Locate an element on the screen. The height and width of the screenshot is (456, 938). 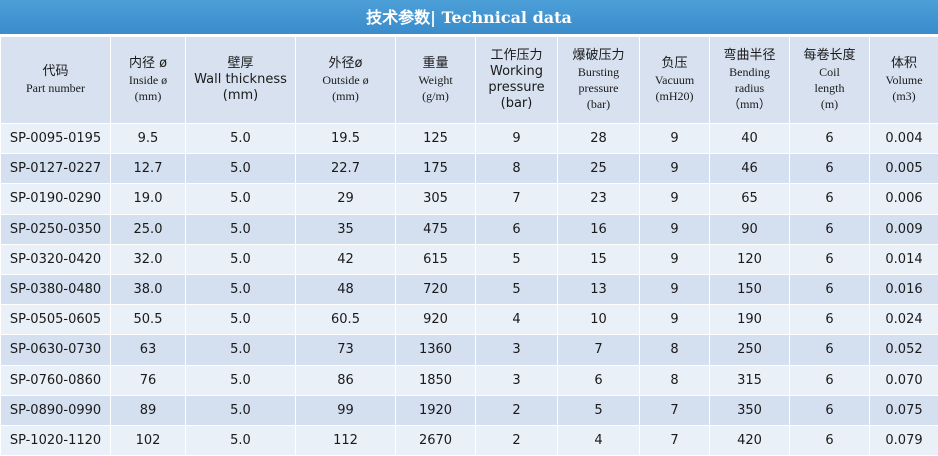
cell-part-number: SP-0505-0605 is located at coordinates (55, 320).